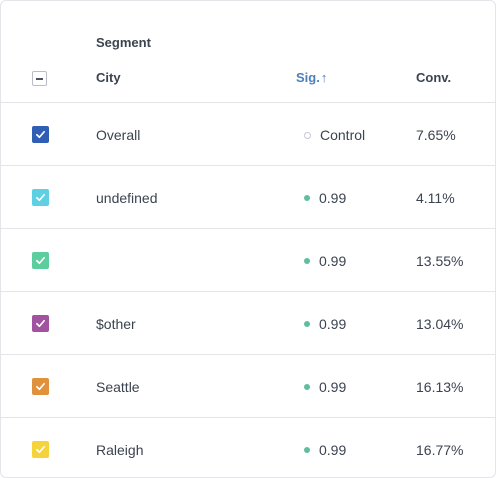  I want to click on segment-group-label: Segment, so click(123, 42).